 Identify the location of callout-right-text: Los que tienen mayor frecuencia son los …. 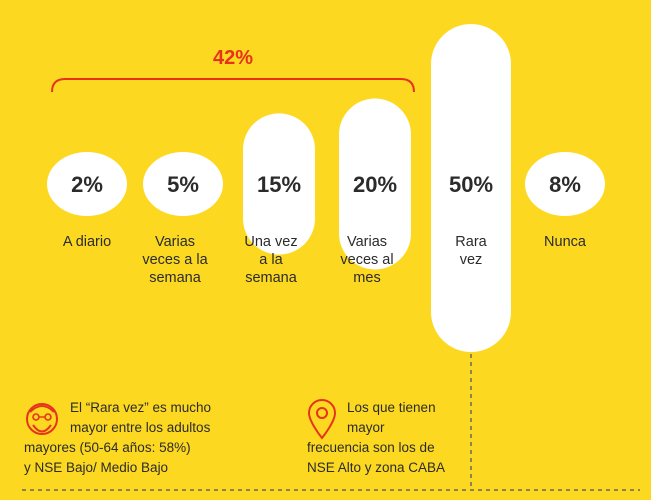
(407, 438).